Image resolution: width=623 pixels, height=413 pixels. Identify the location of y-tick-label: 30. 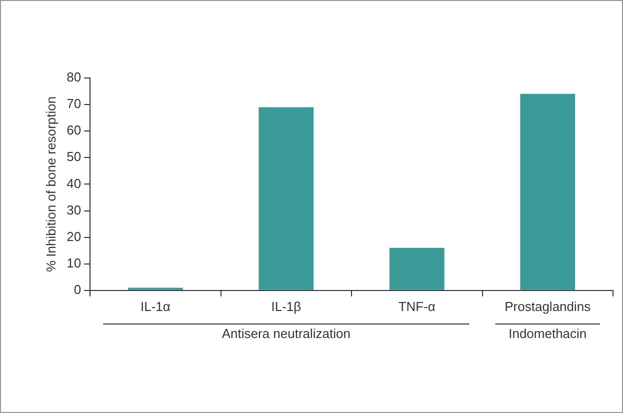
(74, 210).